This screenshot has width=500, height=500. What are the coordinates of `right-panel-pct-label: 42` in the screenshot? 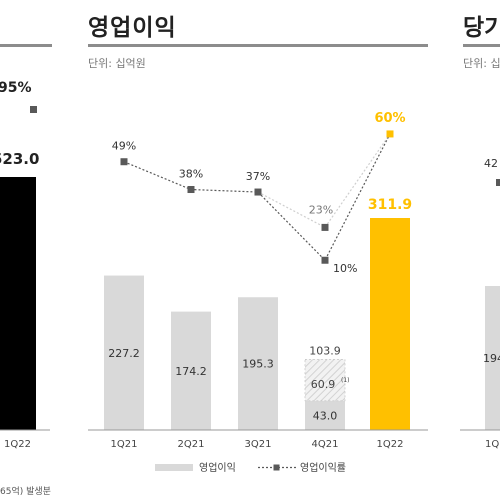 It's located at (491, 163).